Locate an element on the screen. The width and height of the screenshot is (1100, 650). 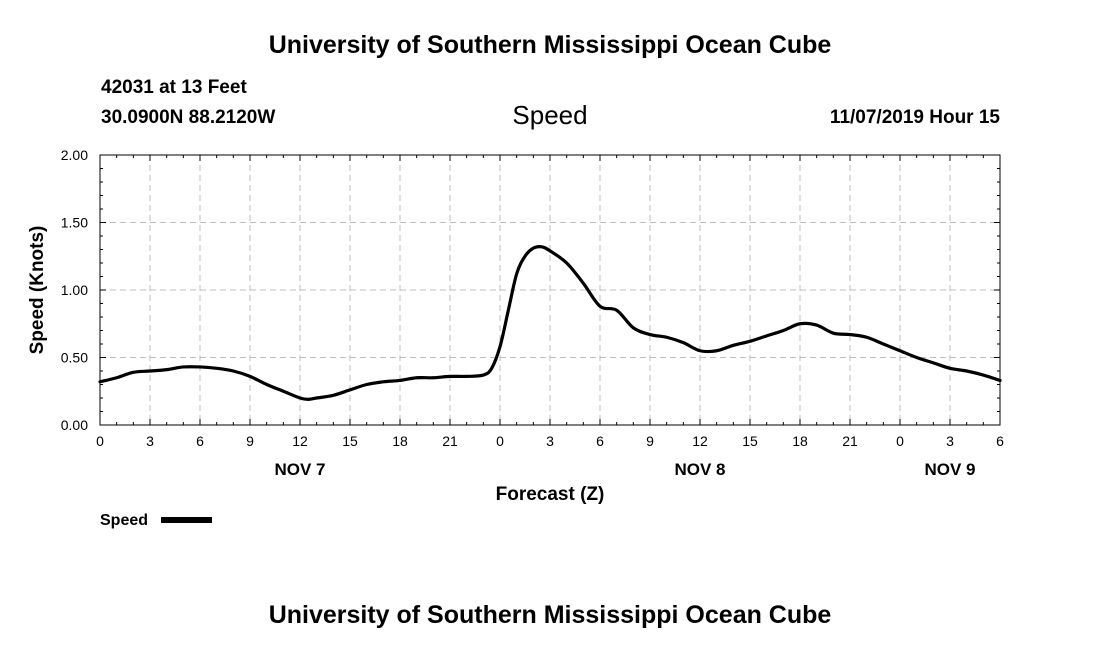
x-axis-label: Forecast (Z) is located at coordinates (550, 494).